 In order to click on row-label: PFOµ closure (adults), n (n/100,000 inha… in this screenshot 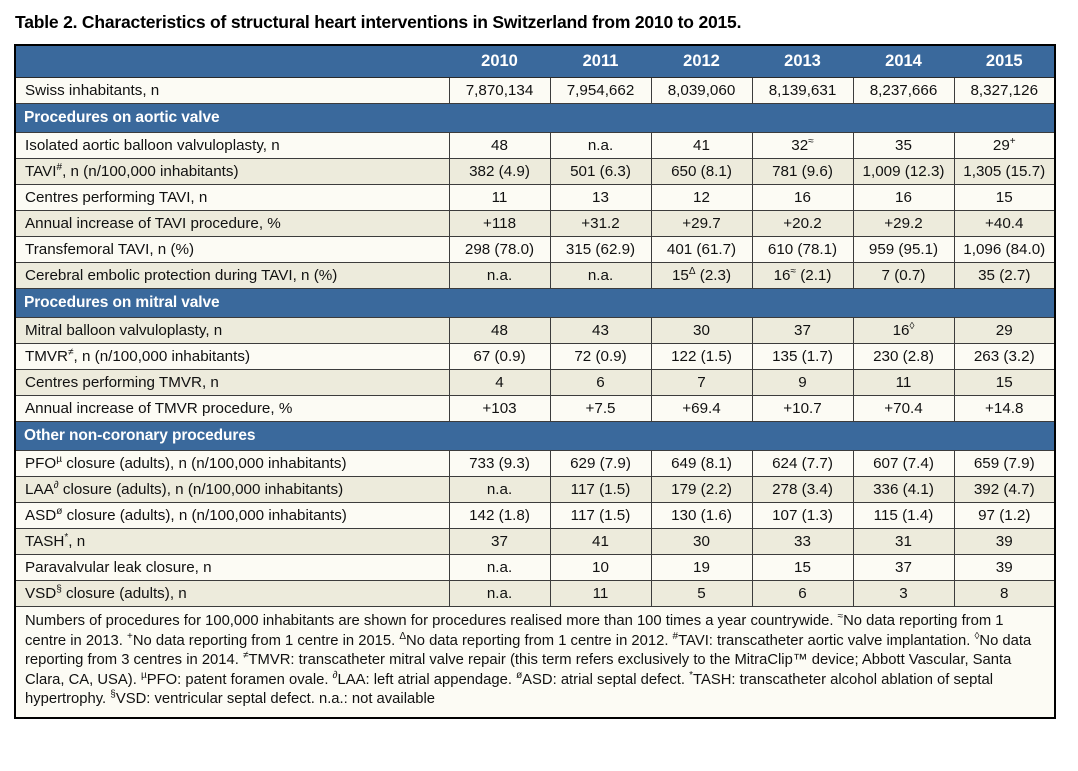, I will do `click(232, 463)`.